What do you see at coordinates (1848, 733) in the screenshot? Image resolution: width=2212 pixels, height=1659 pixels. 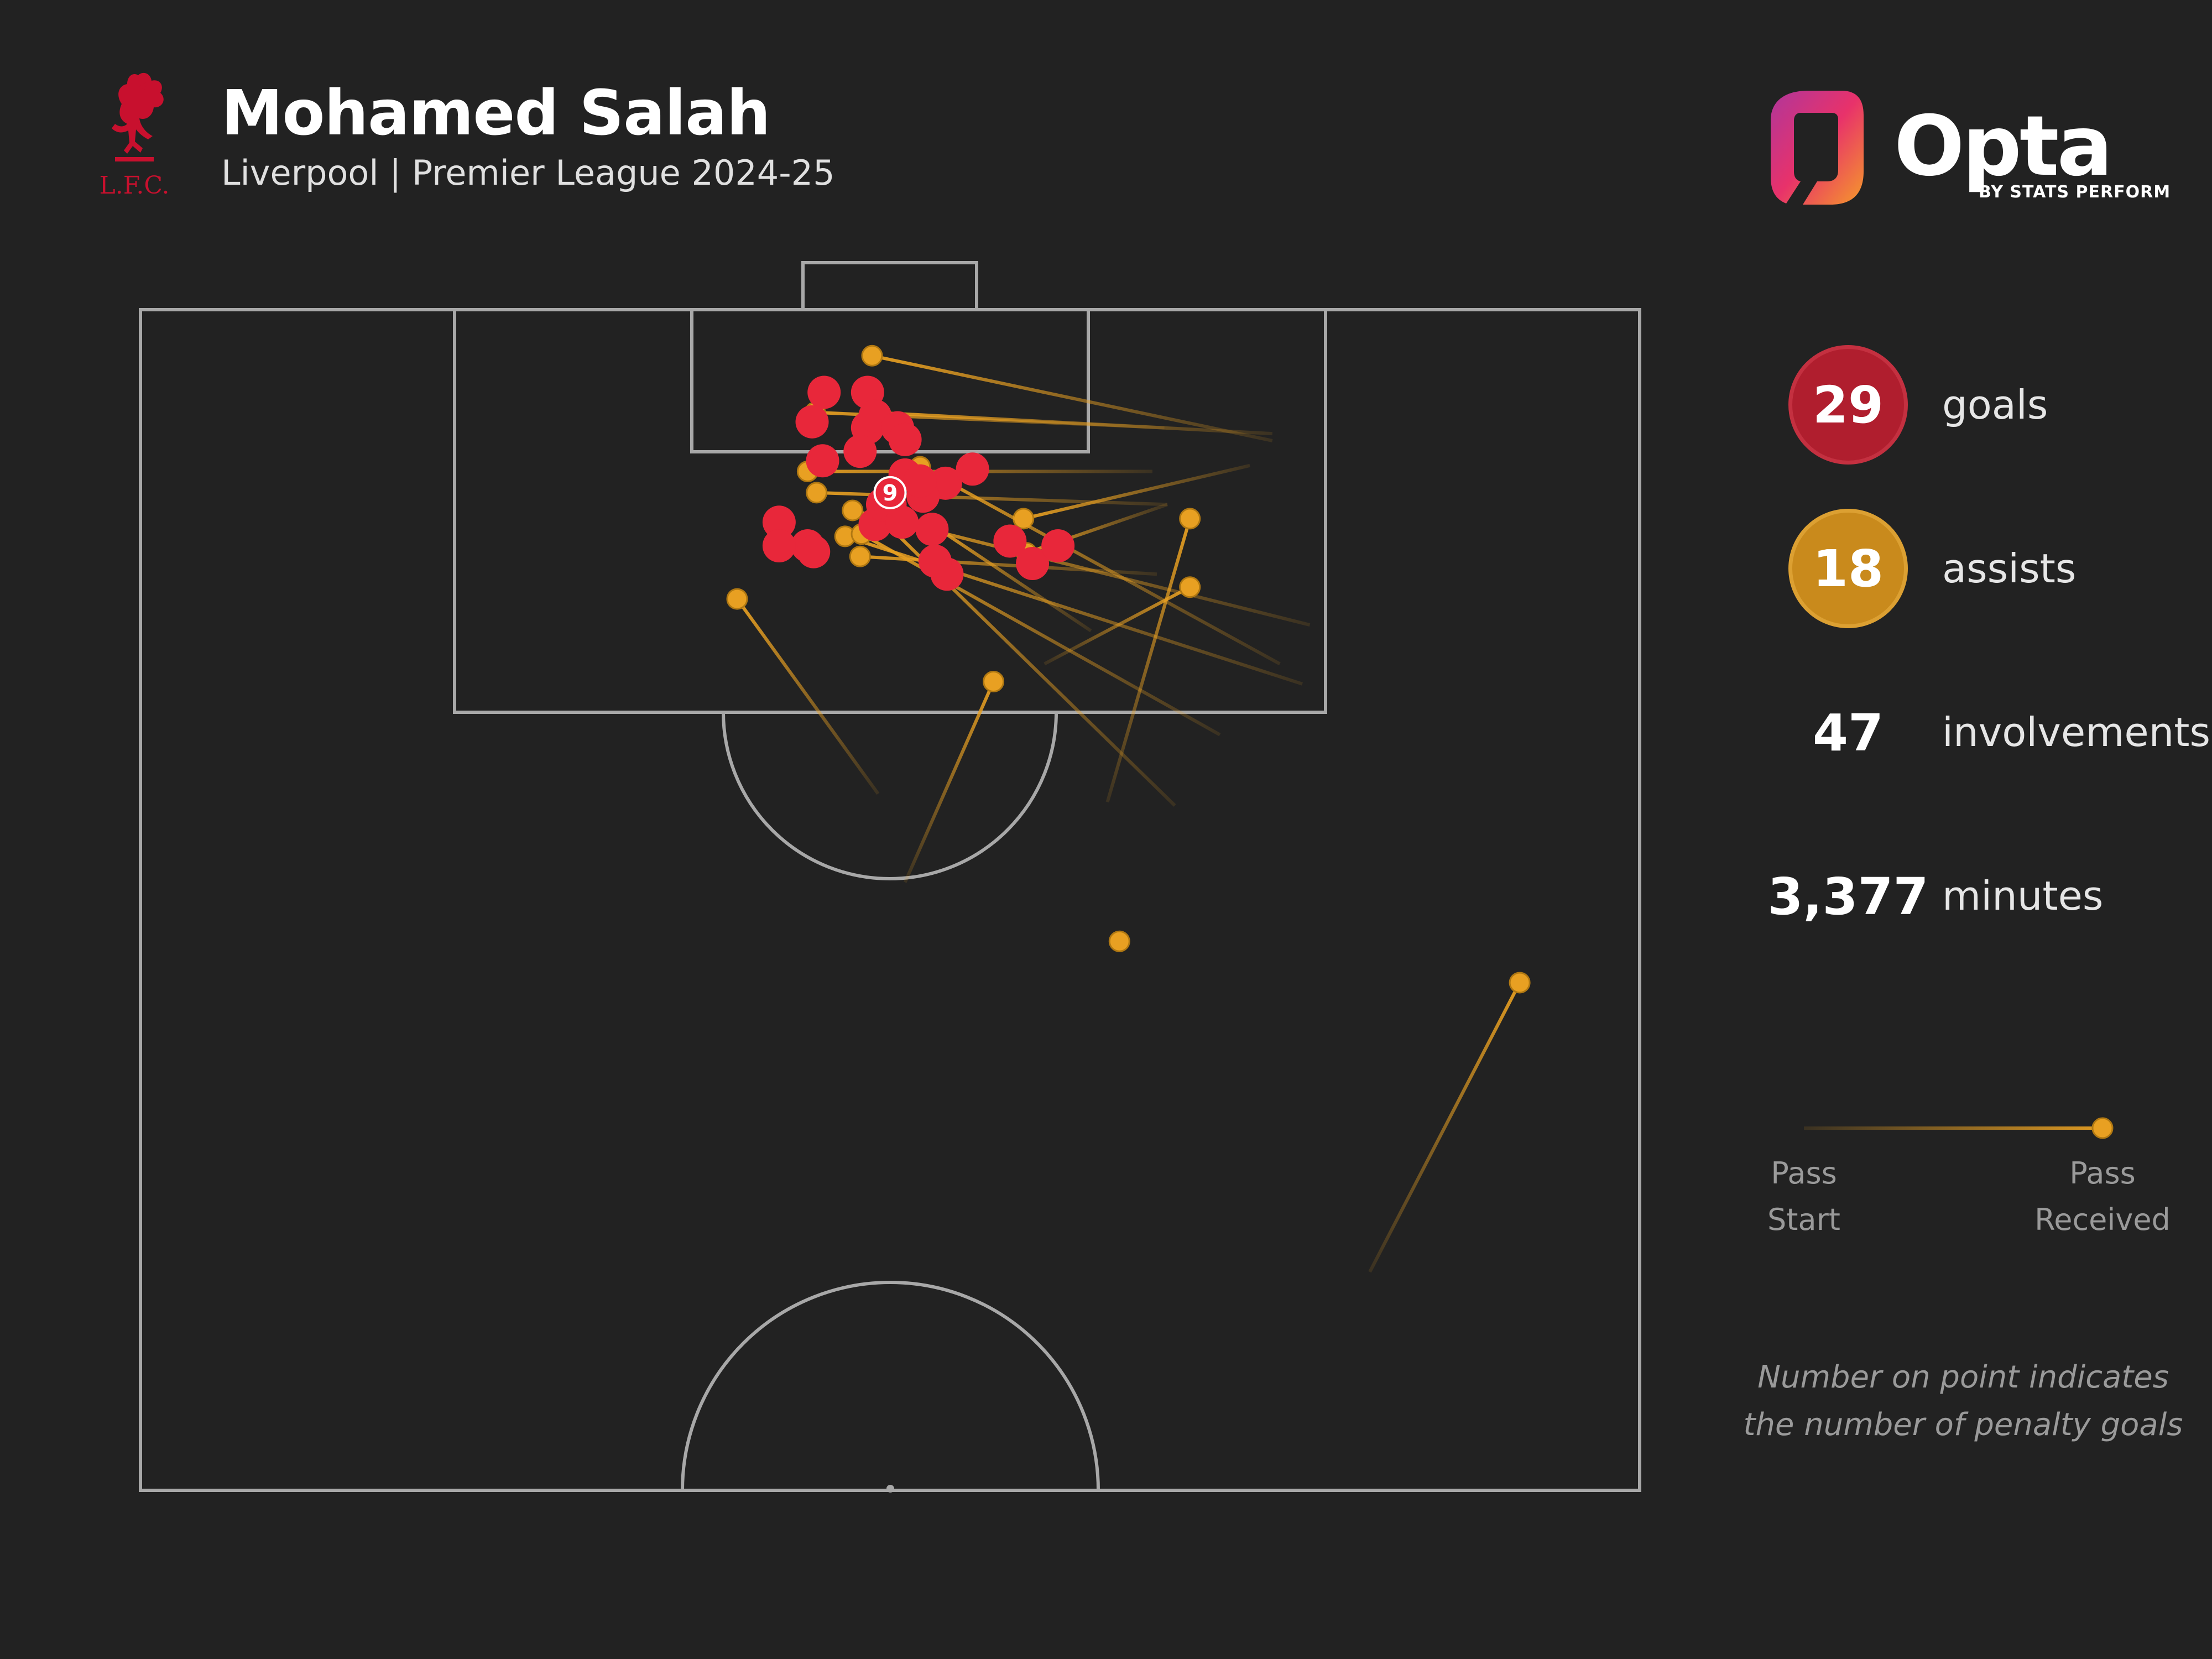 I see `involvements-count: 47` at bounding box center [1848, 733].